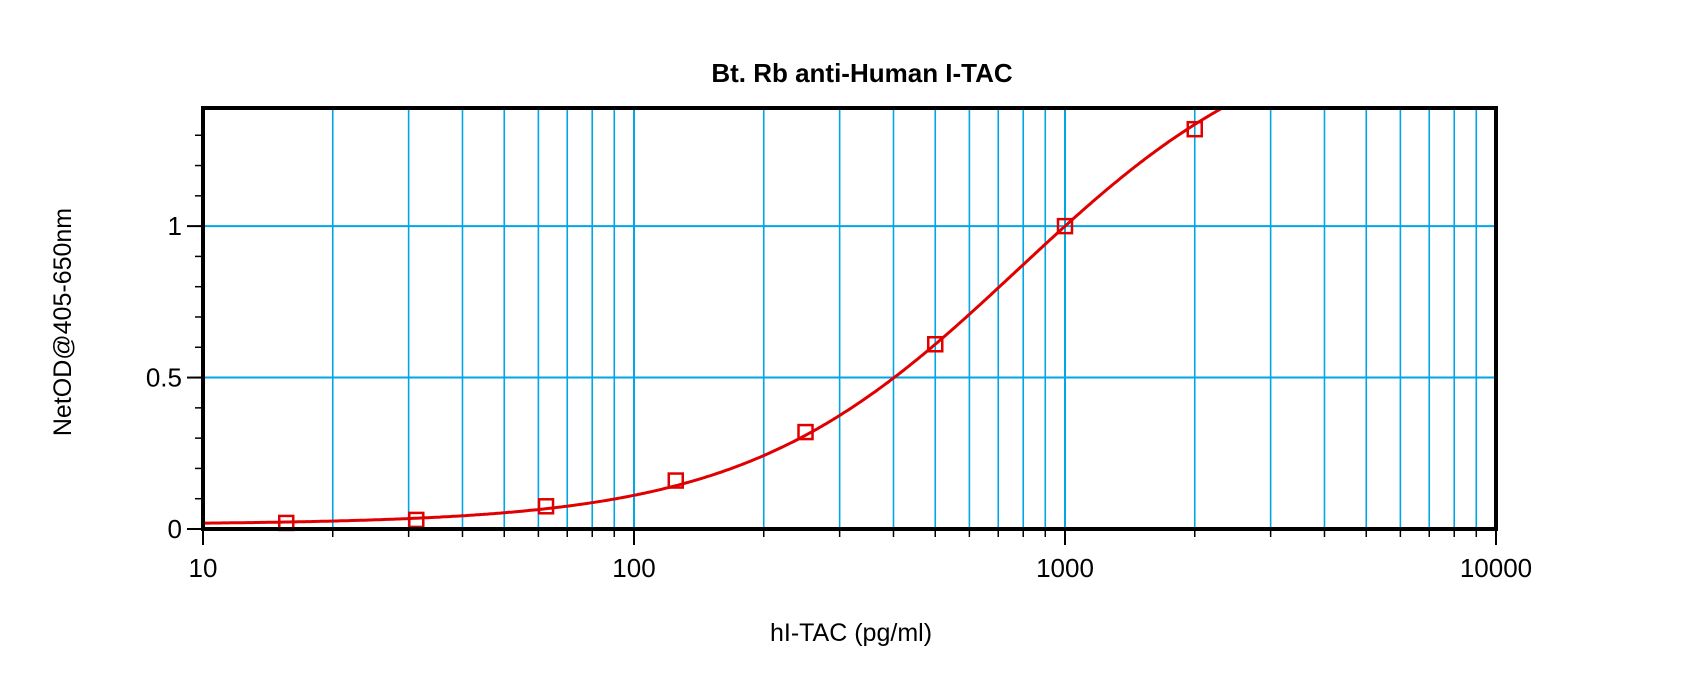  I want to click on x-tick-label: 10000, so click(1496, 568).